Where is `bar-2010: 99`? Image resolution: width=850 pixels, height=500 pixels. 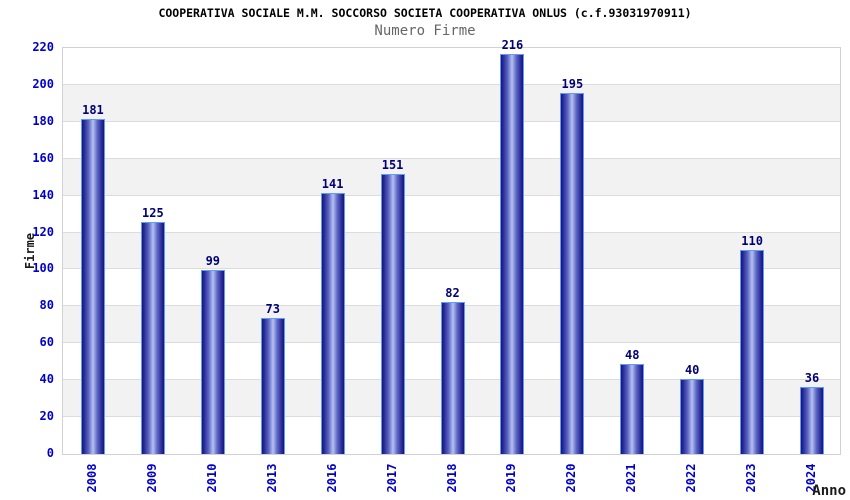 bar-2010: 99 is located at coordinates (212, 354).